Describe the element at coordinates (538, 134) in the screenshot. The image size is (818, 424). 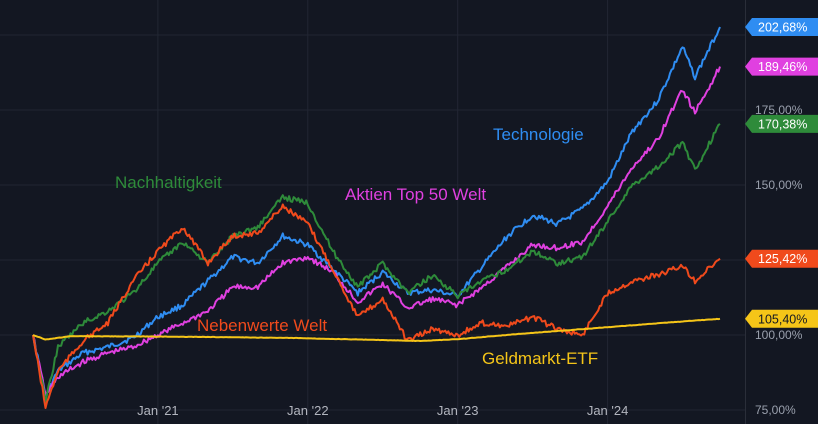
I see `series-label-technologie: Technologie` at that location.